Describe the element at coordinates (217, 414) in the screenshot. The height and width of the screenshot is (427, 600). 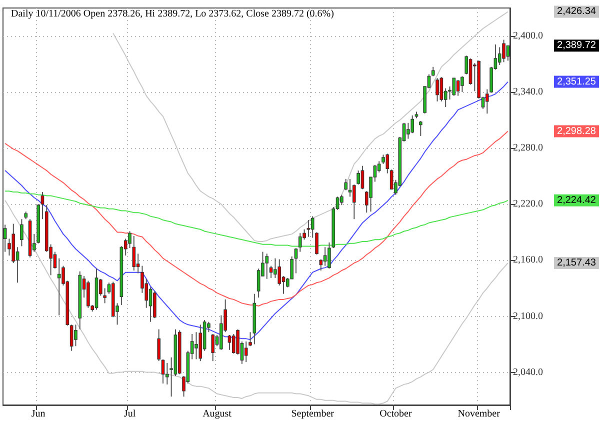
I see `x-tick-label: August` at that location.